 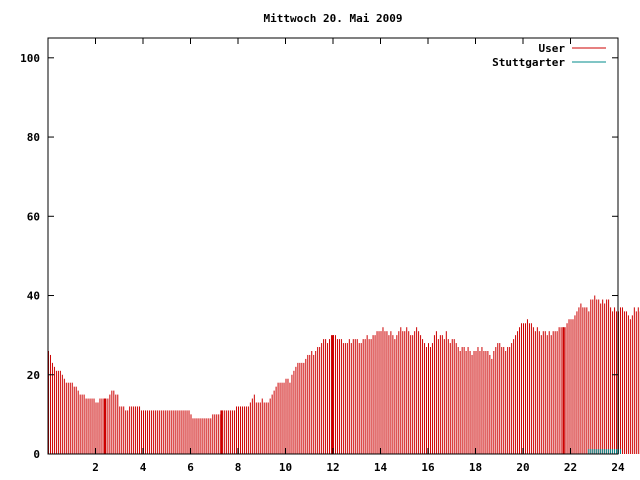 I want to click on y-tick-label: 0, so click(x=36, y=454).